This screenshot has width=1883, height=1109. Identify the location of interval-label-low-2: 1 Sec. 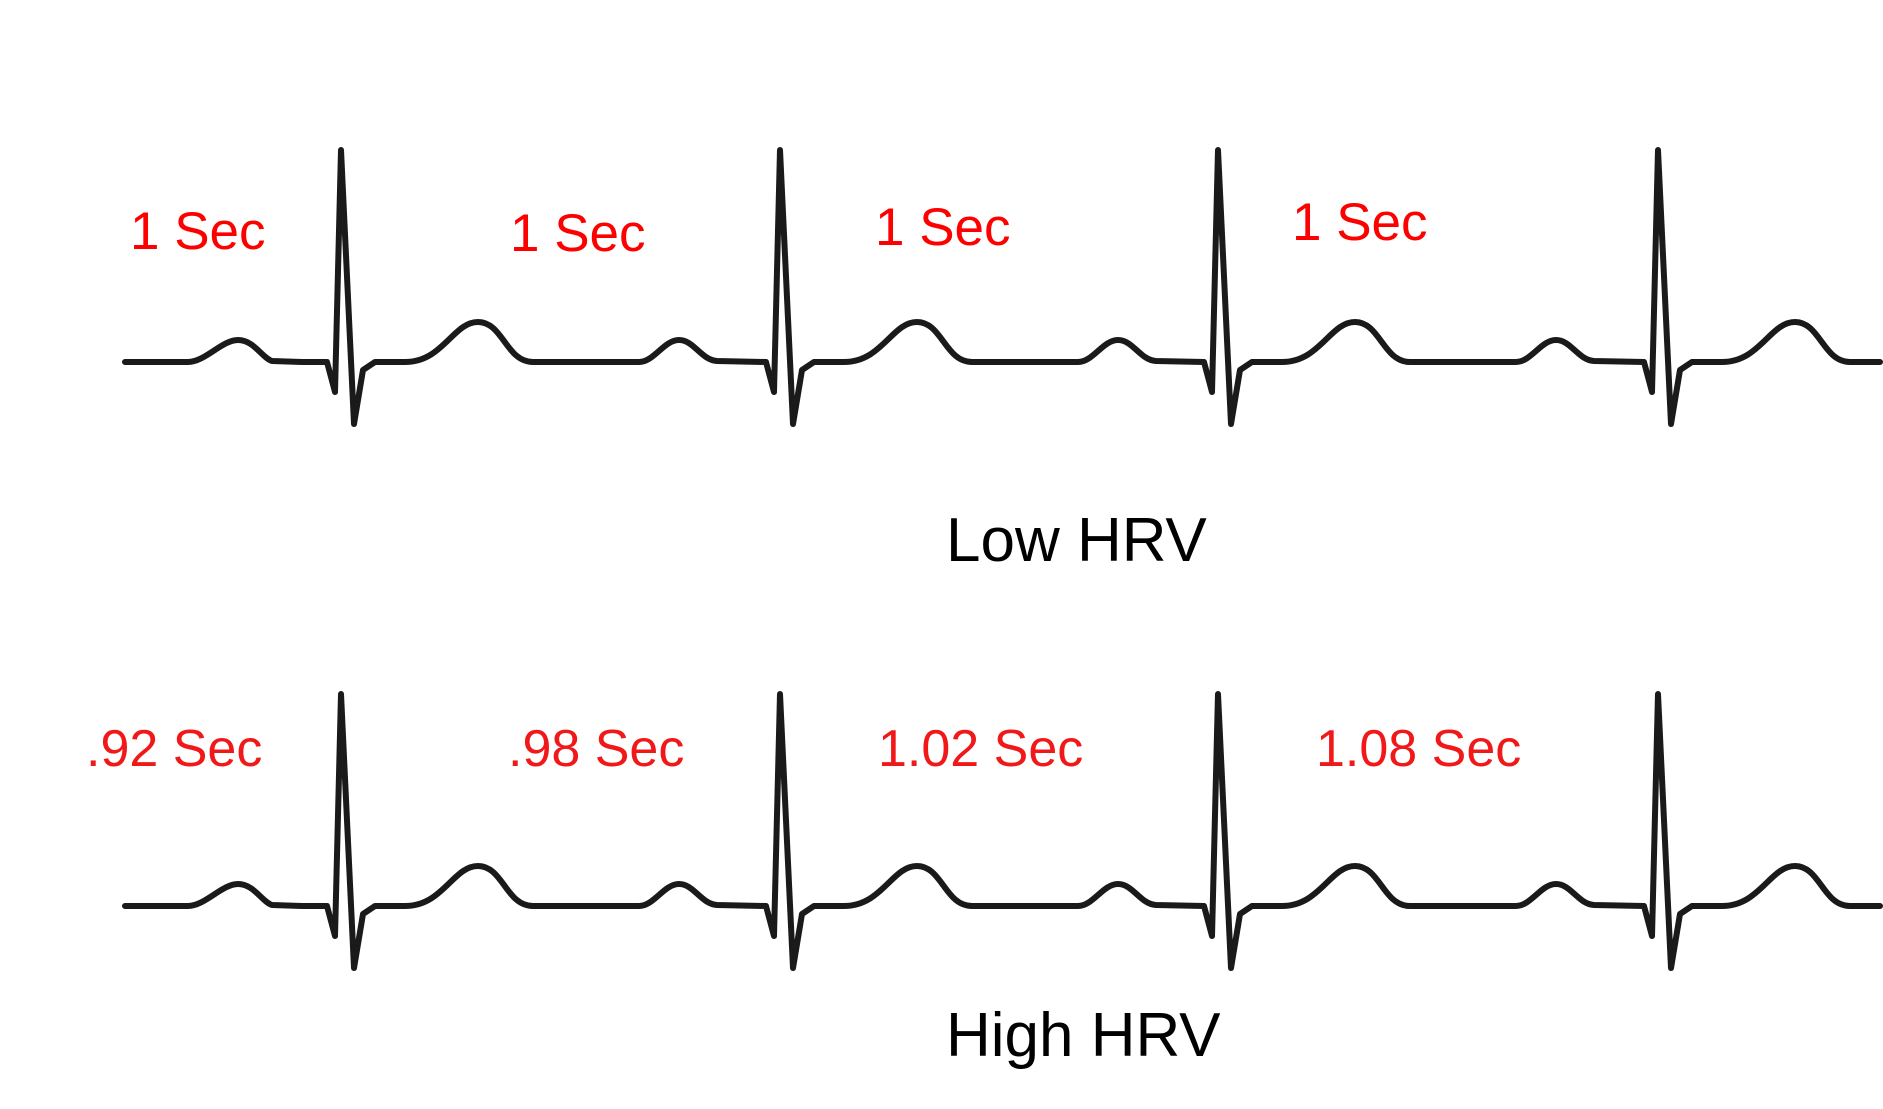
(578, 233).